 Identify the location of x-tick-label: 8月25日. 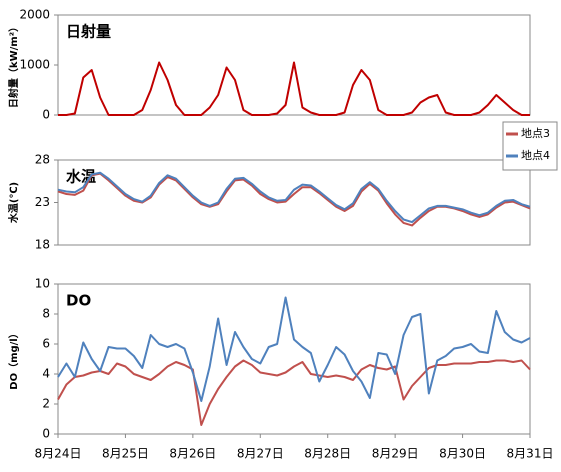
(125, 454).